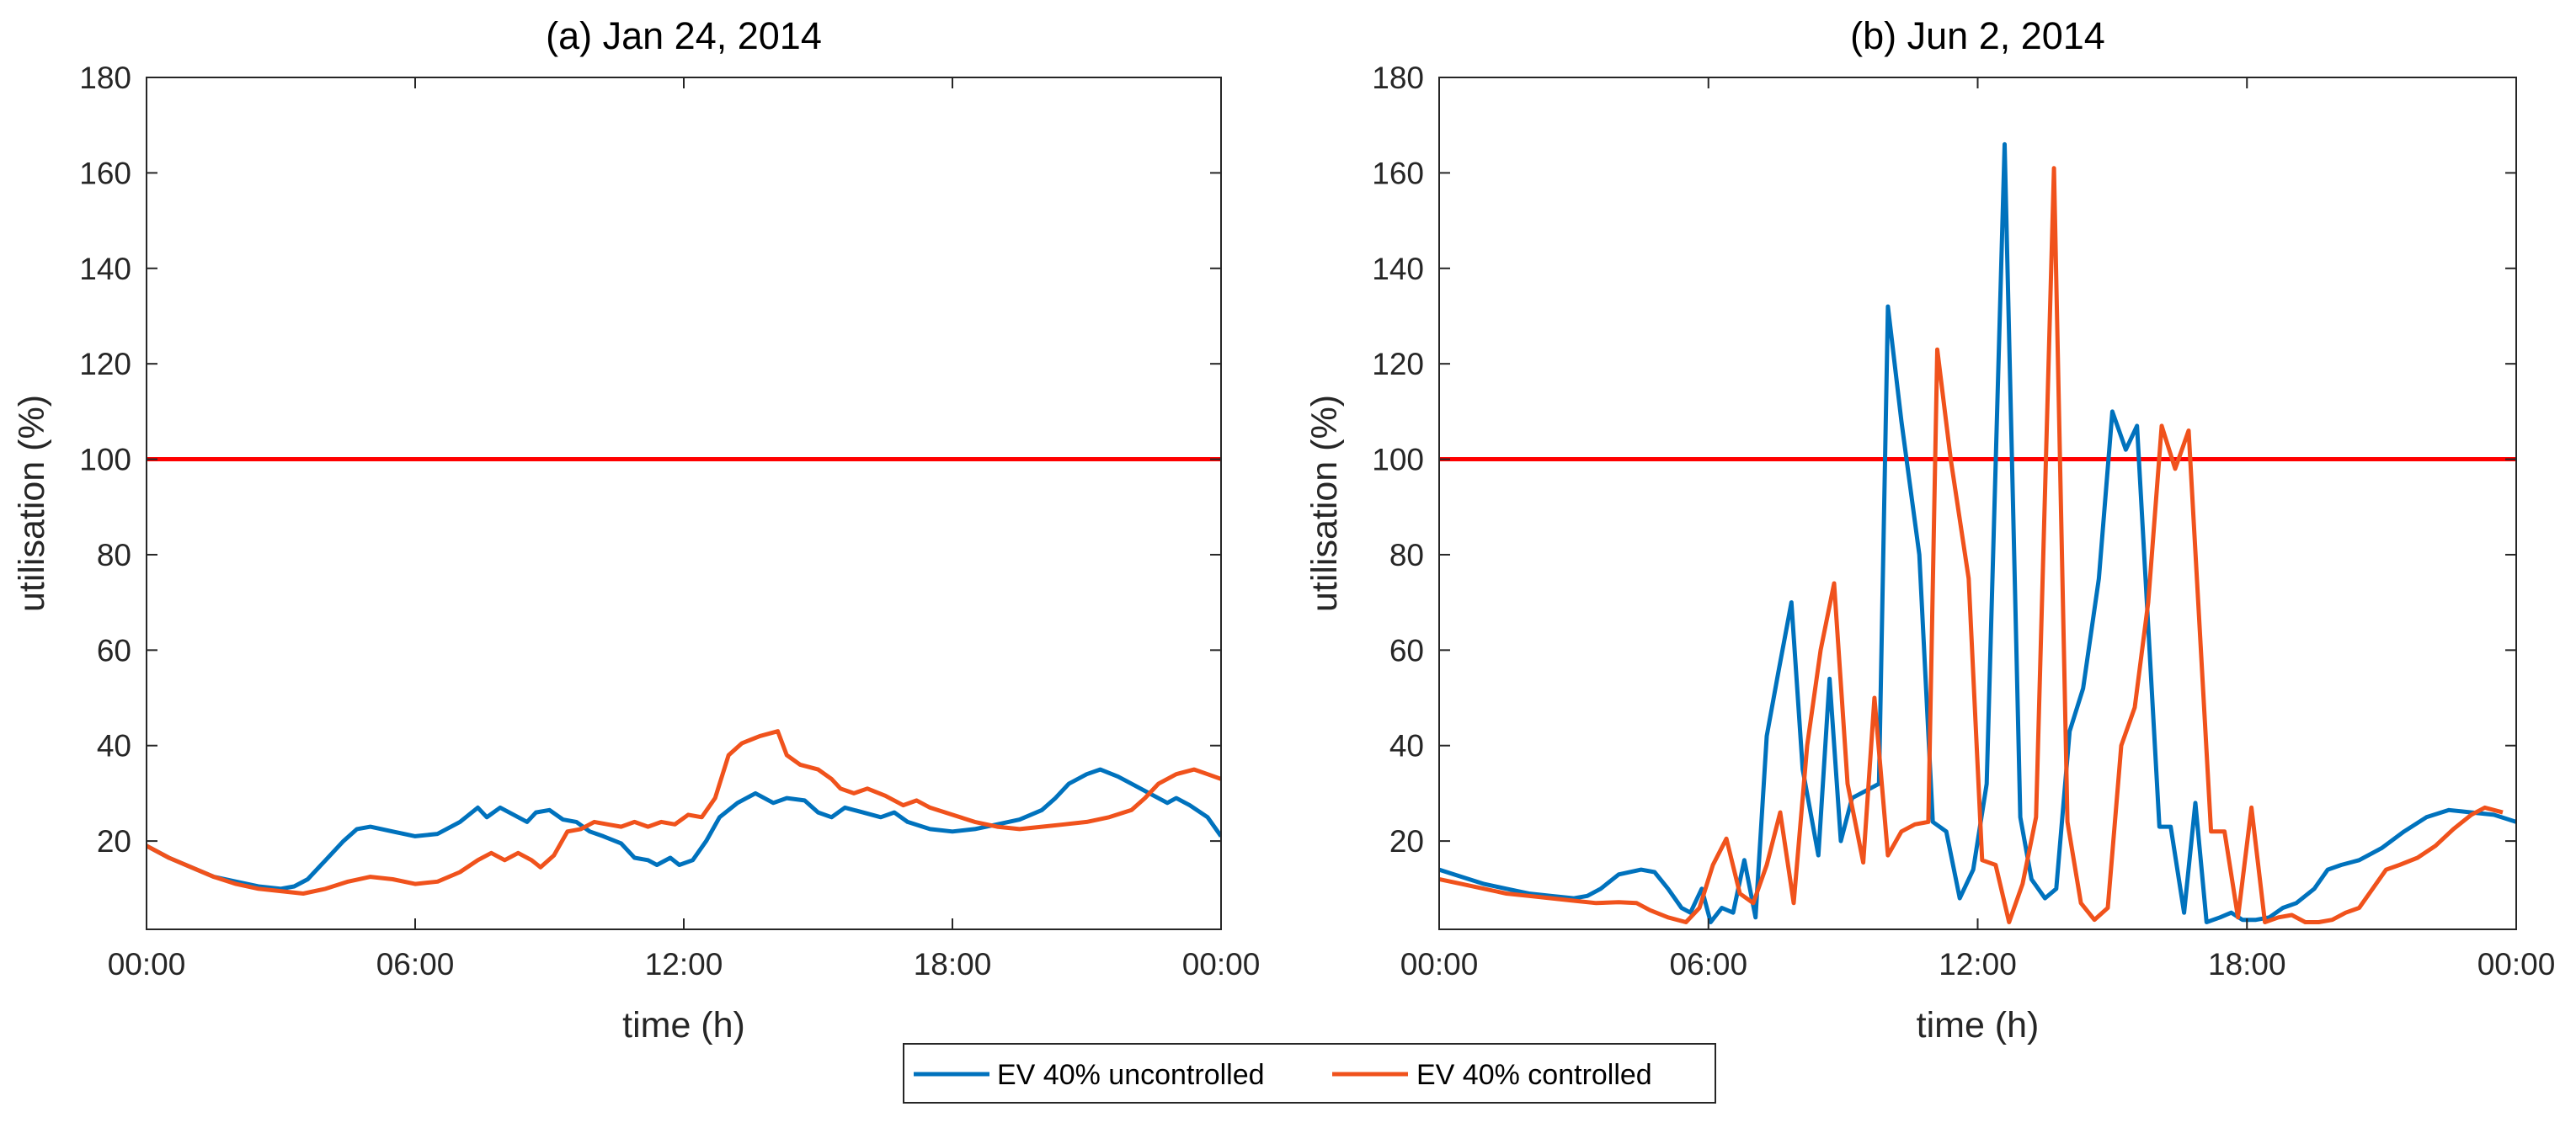 The width and height of the screenshot is (2576, 1128). Describe the element at coordinates (1978, 1025) in the screenshot. I see `subplot-b-x-axis-label: time (h)` at that location.